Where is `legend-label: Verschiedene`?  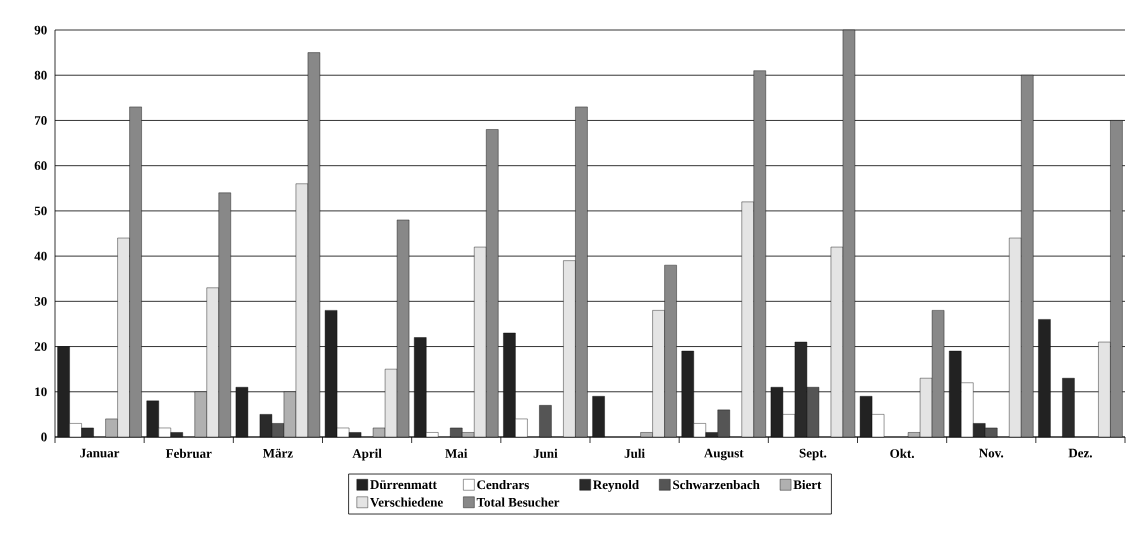 legend-label: Verschiedene is located at coordinates (406, 502).